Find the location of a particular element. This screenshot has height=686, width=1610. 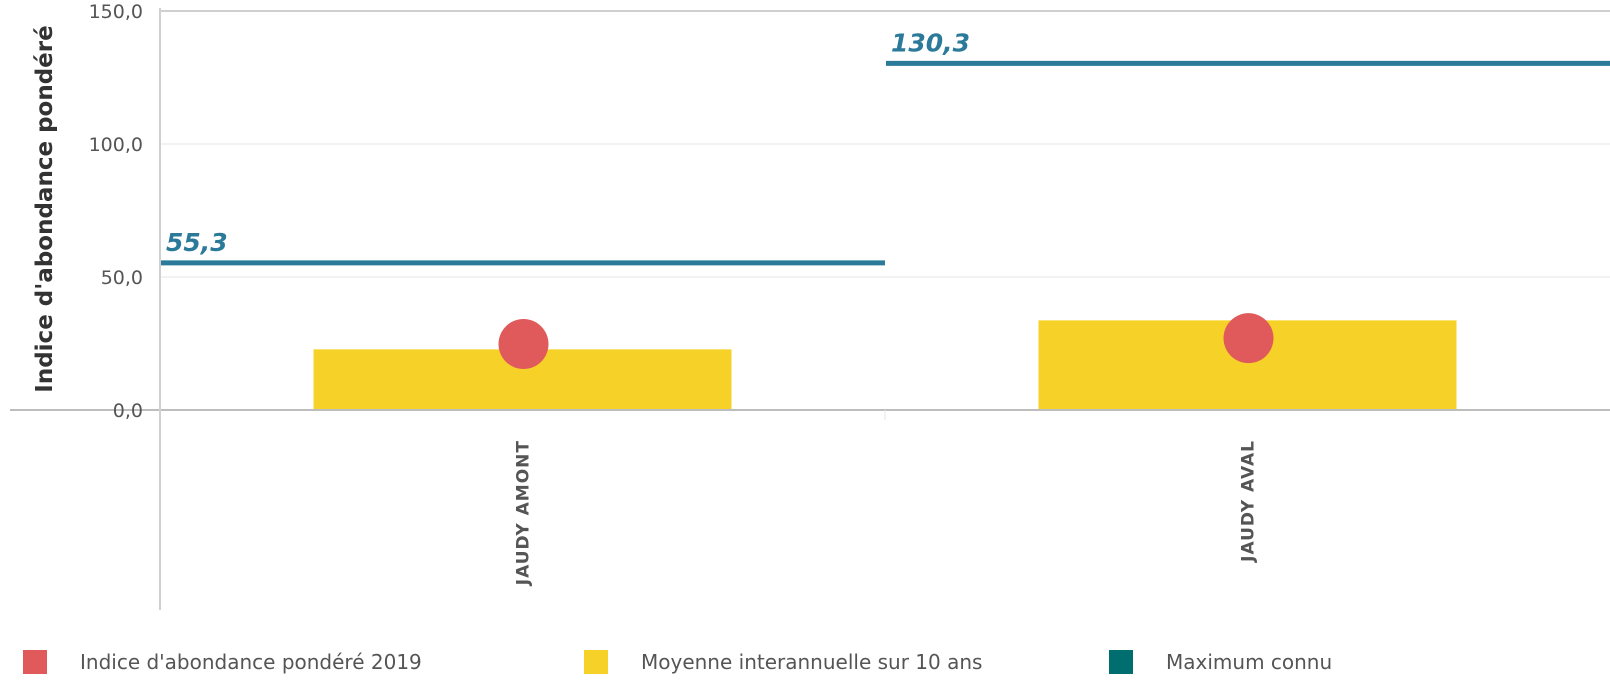

points-group is located at coordinates (886, 341).